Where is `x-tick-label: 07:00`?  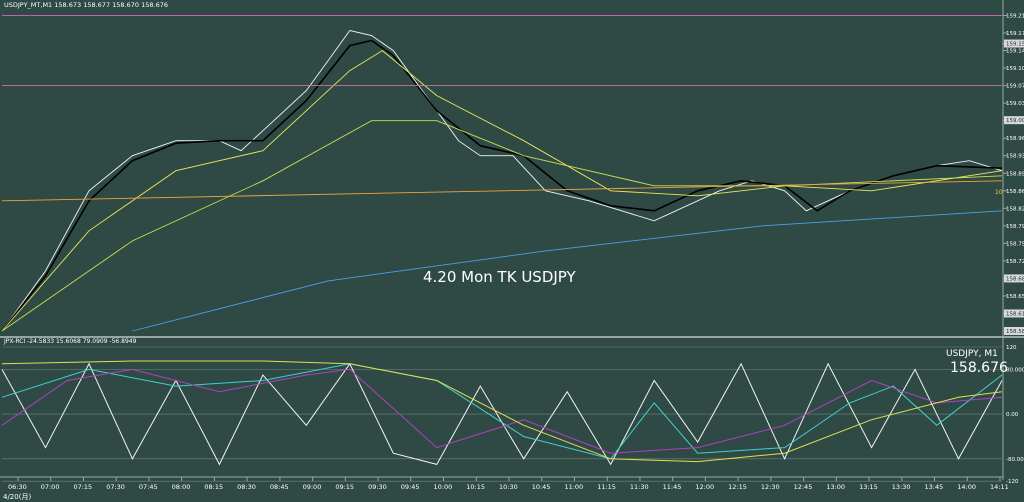 x-tick-label: 07:00 is located at coordinates (50, 487).